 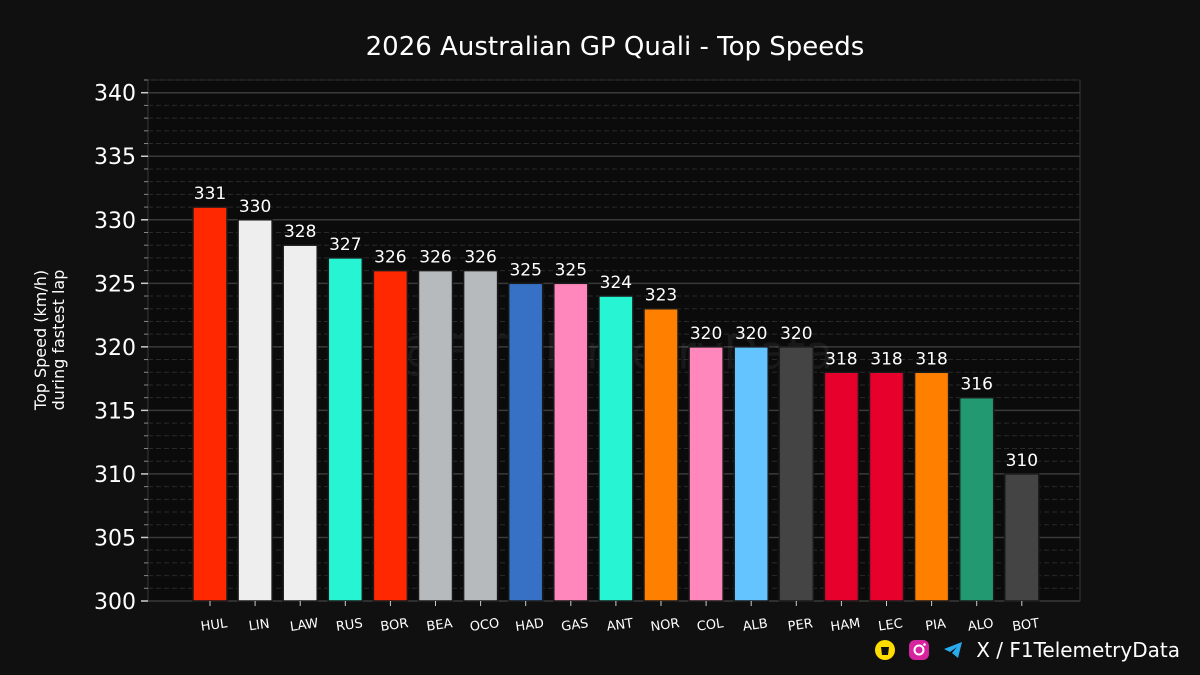 What do you see at coordinates (661, 296) in the screenshot?
I see `bar-value-label: 323` at bounding box center [661, 296].